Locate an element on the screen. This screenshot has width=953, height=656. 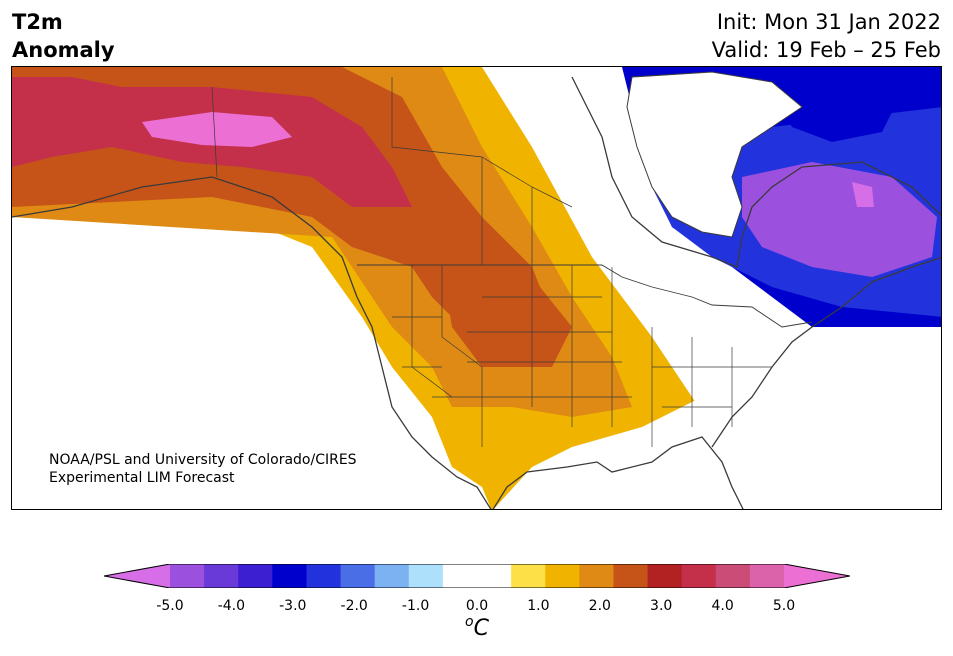
anomaly-region-plains-2c is located at coordinates (507, 317).